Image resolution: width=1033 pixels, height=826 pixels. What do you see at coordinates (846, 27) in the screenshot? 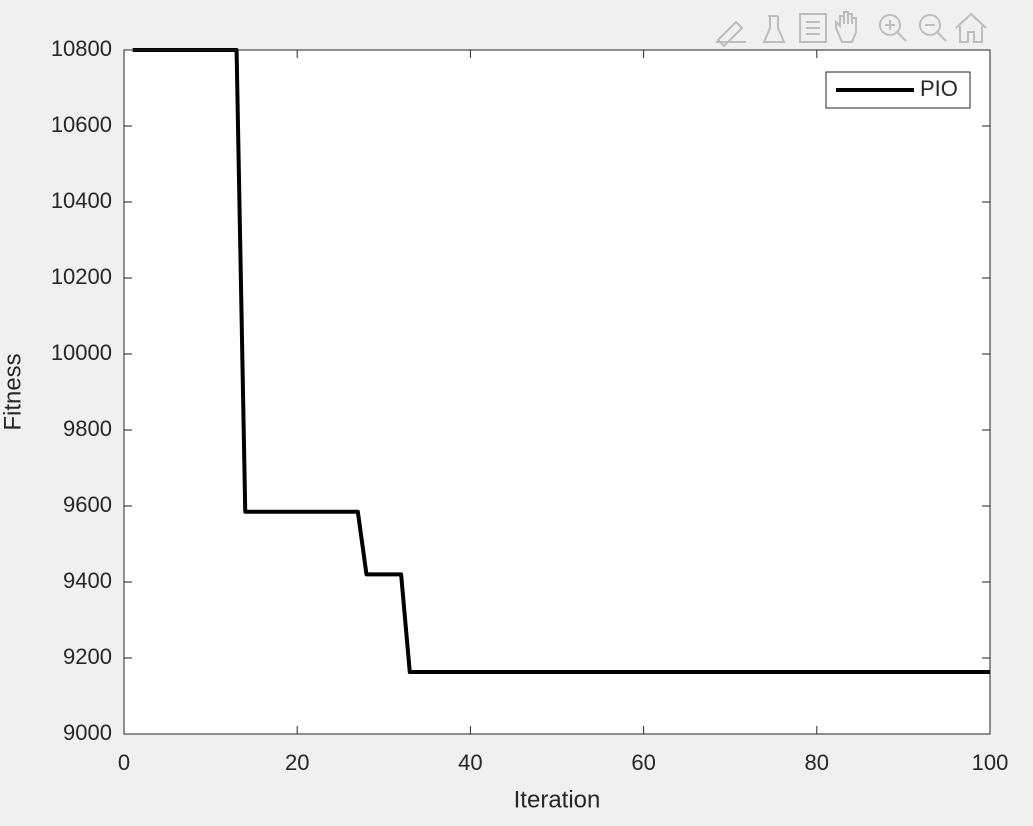
I see `pan-icon` at bounding box center [846, 27].